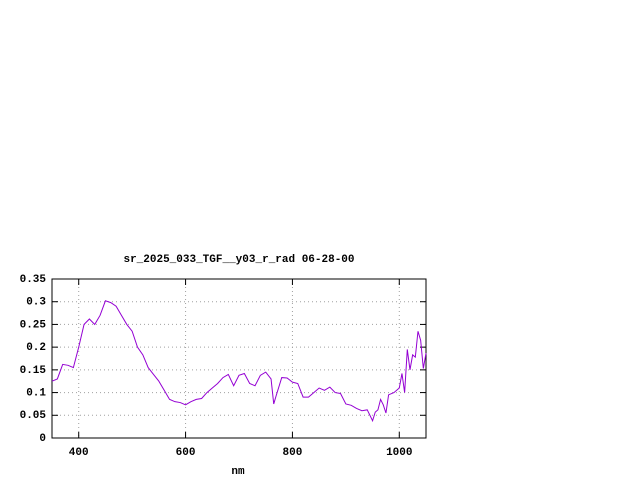 This screenshot has height=480, width=640. What do you see at coordinates (79, 453) in the screenshot?
I see `x-tick-label: 400` at bounding box center [79, 453].